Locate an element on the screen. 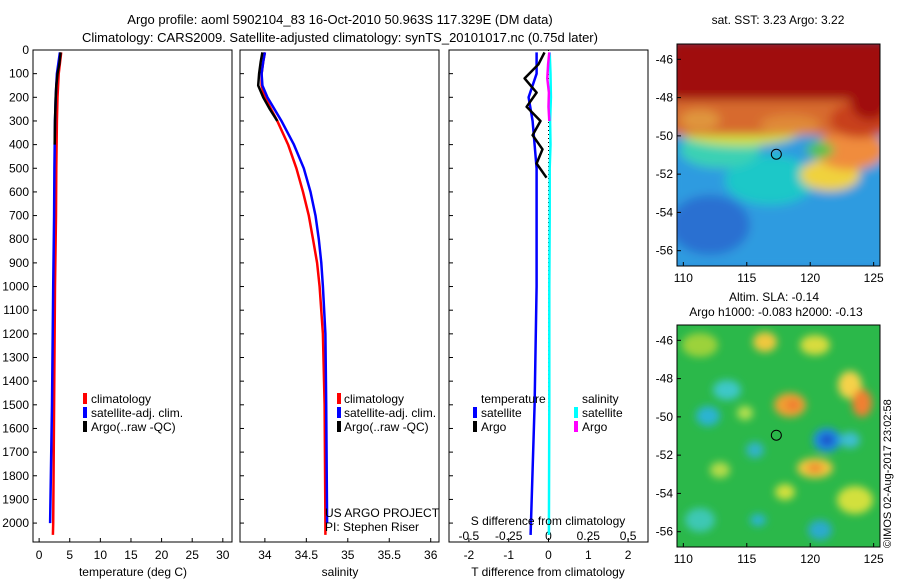 This screenshot has width=900, height=580. sla-map is located at coordinates (778, 436).